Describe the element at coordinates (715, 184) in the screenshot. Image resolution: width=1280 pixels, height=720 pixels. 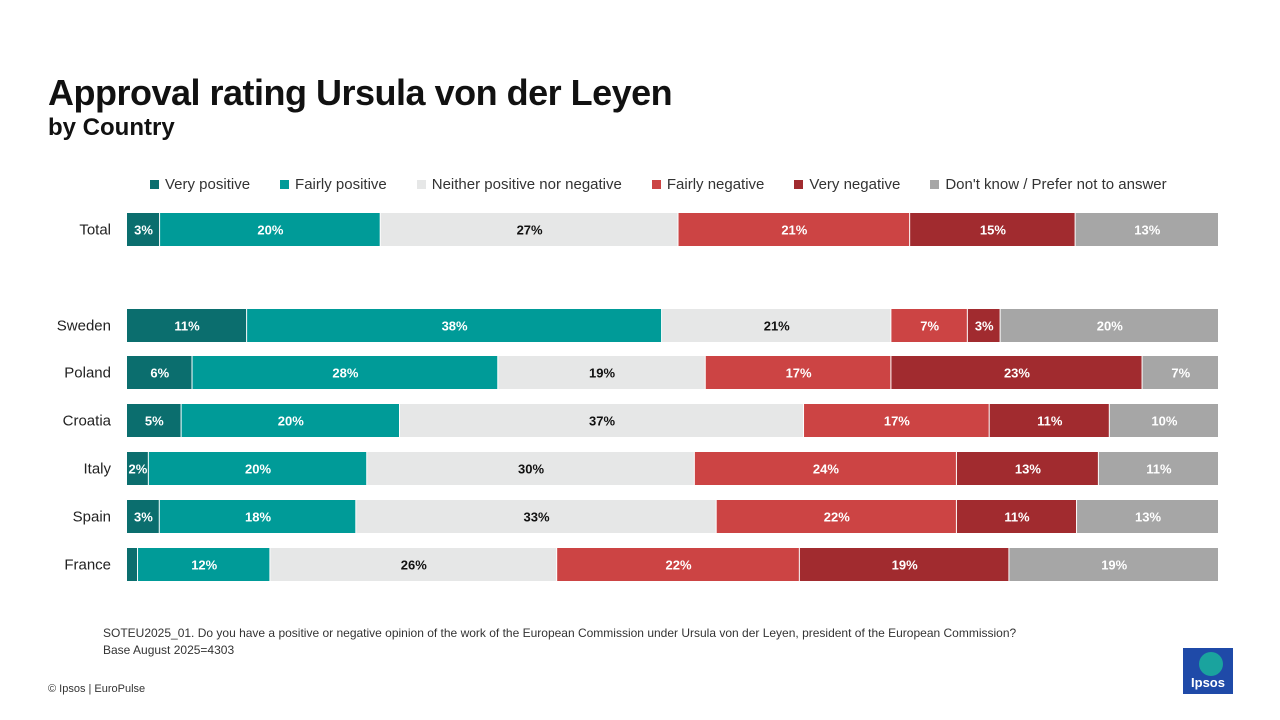
I see `legend-label: Fairly negative` at that location.